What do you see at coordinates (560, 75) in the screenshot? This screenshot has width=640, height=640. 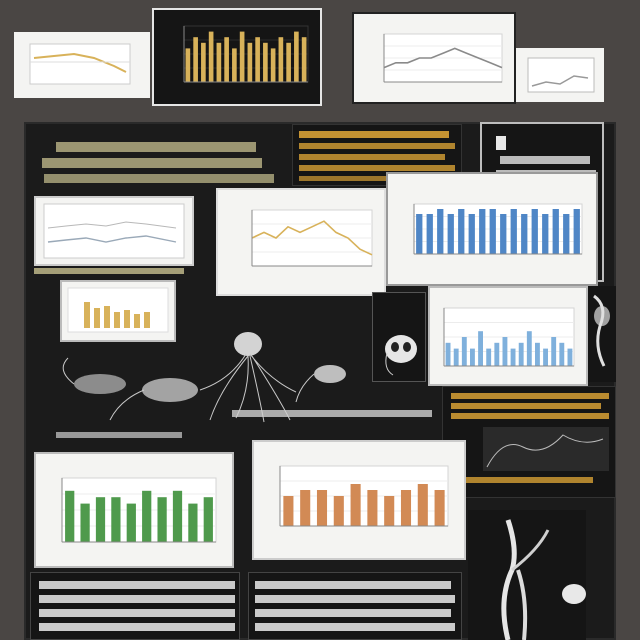 I see `top-right-paper` at bounding box center [560, 75].